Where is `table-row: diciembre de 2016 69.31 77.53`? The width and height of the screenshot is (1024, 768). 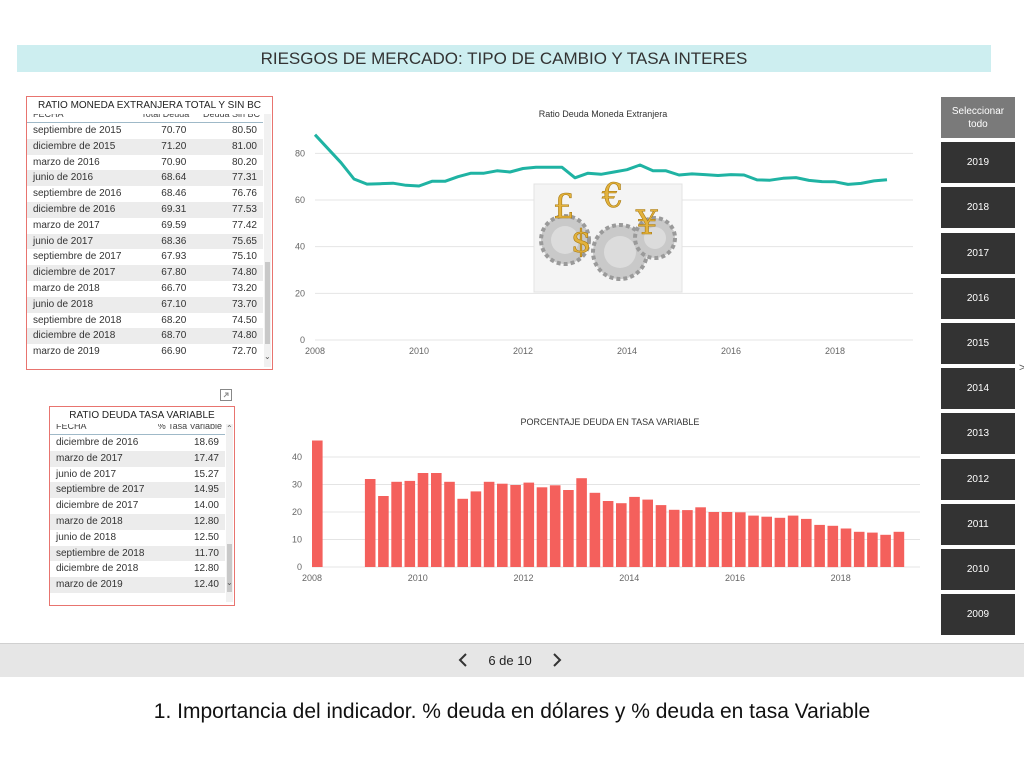
table-row: diciembre de 2016 69.31 77.53 is located at coordinates (145, 209).